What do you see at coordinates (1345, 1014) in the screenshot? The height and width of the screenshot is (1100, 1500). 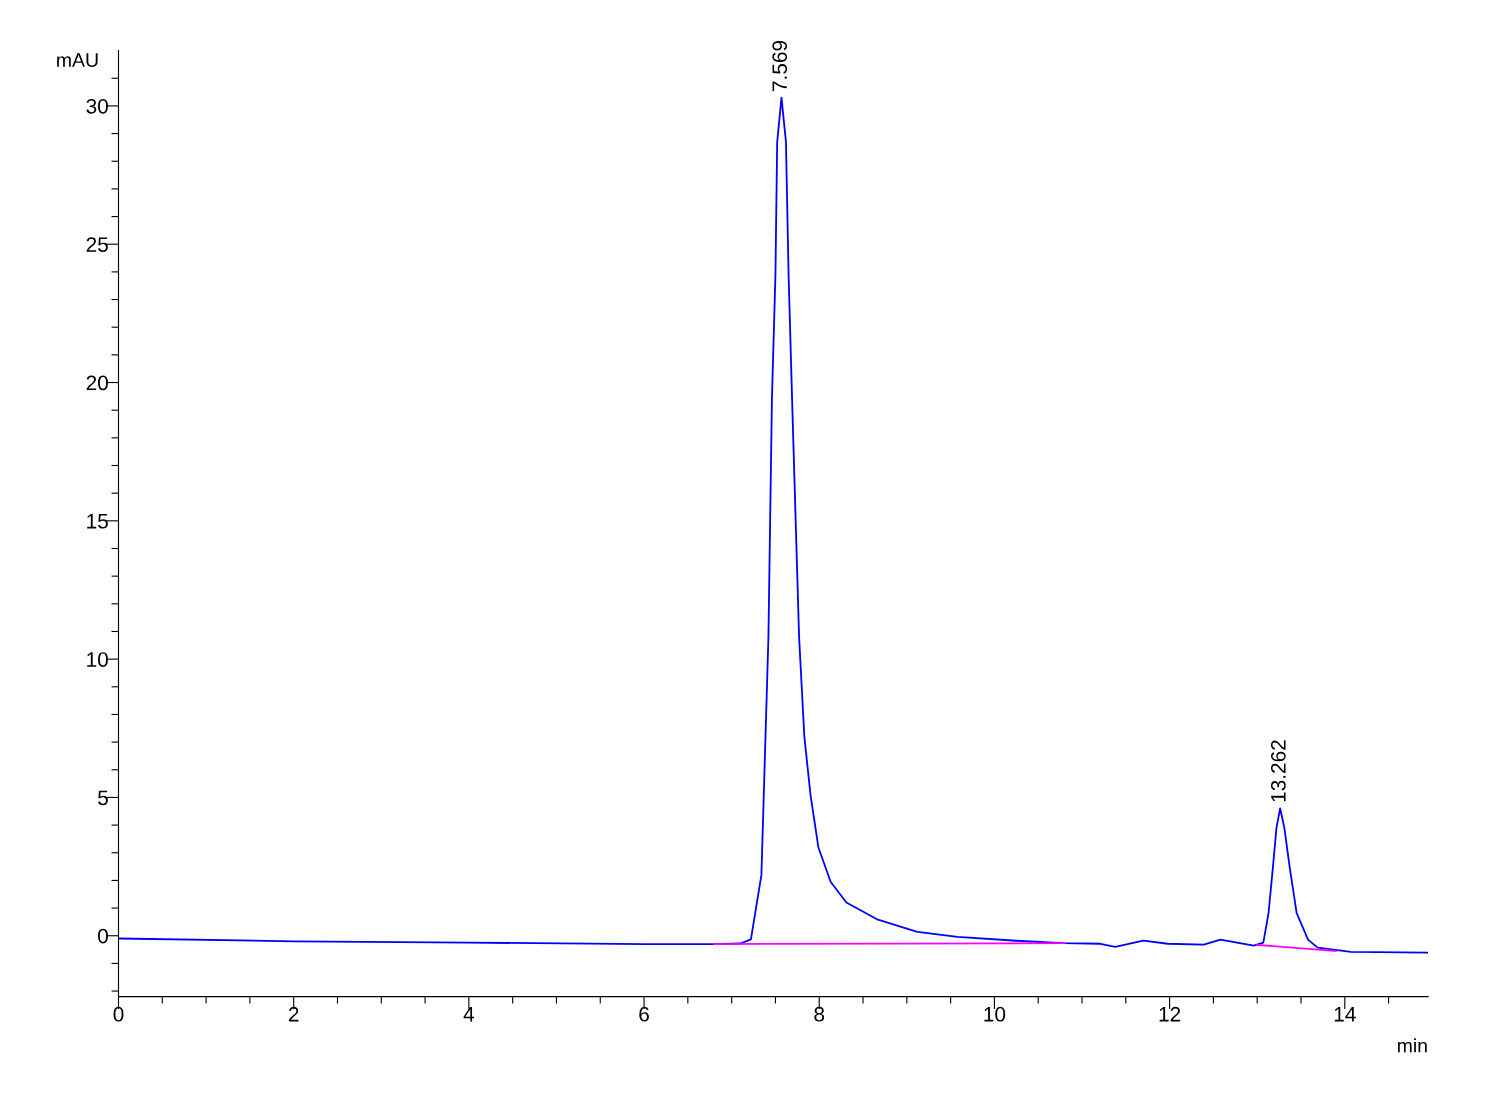 I see `x-tick-label: 14` at bounding box center [1345, 1014].